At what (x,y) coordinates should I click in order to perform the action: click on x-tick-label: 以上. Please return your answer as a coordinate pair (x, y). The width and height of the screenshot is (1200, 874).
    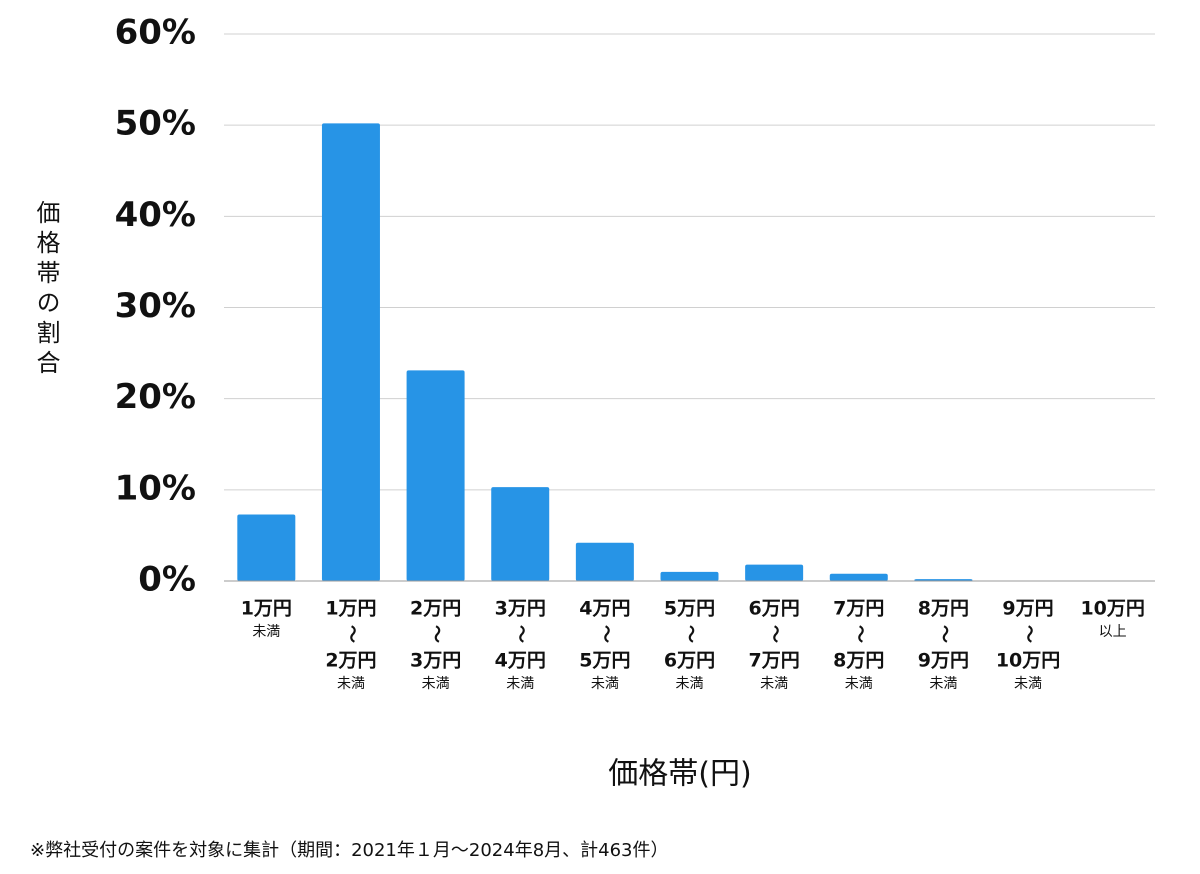
    Looking at the image, I should click on (1113, 632).